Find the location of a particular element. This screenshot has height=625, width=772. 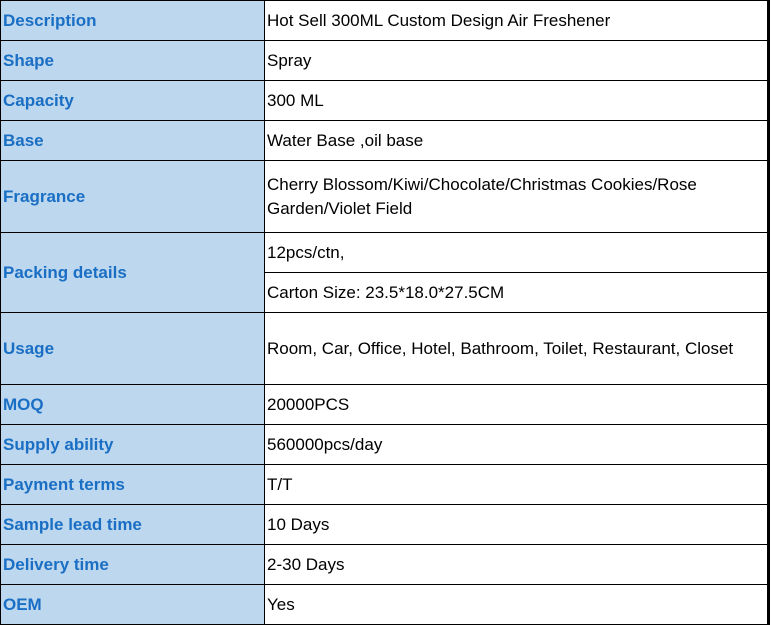

row-value: 12pcs/ctn, is located at coordinates (516, 252).